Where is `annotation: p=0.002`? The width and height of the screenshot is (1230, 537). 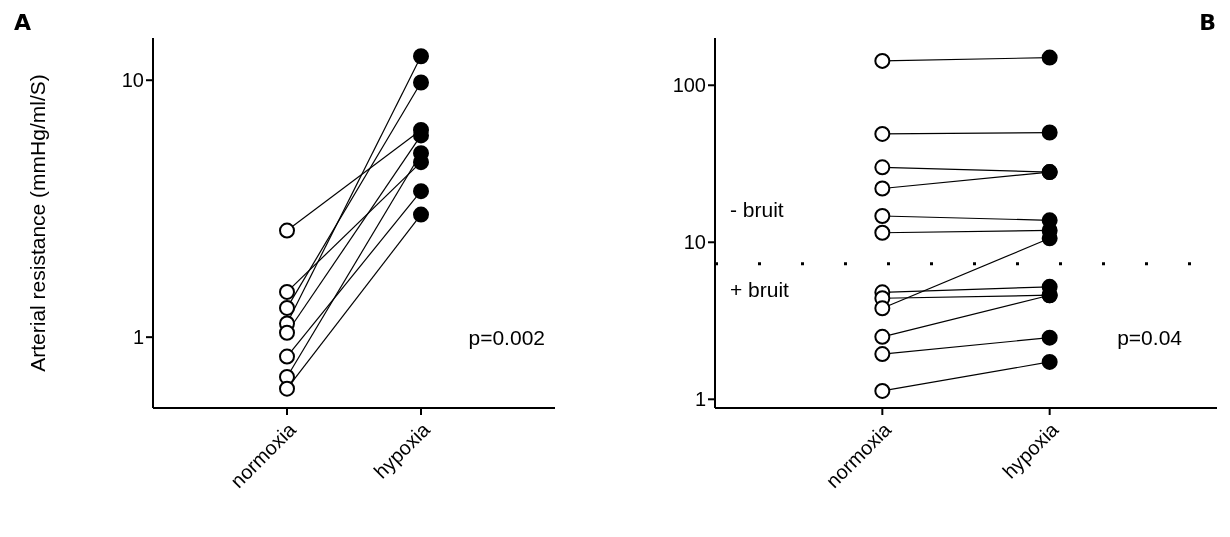 annotation: p=0.002 is located at coordinates (506, 338).